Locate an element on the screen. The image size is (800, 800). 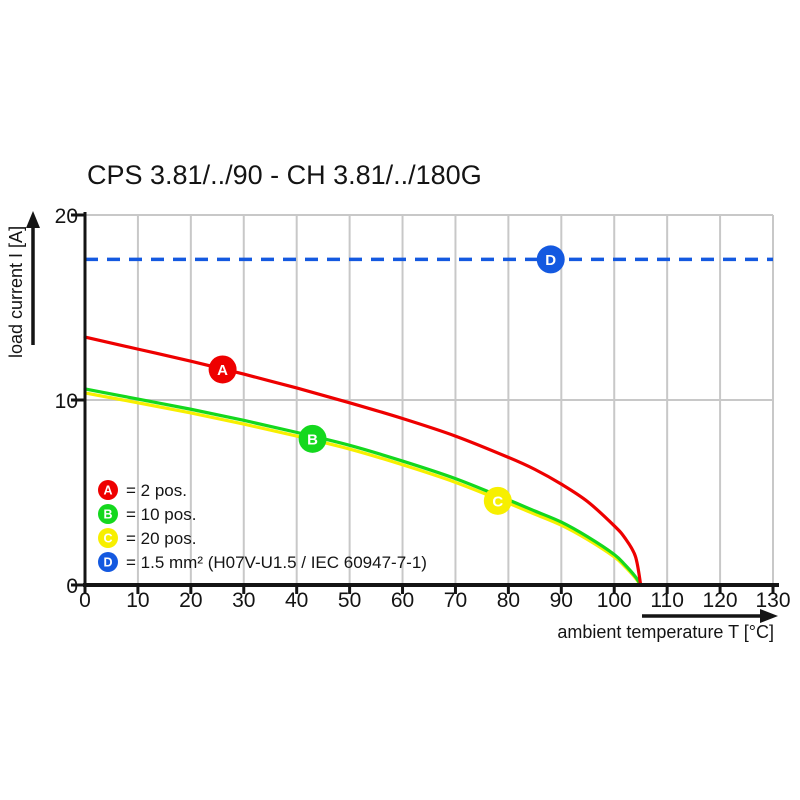
legend-marker-c-icon is located at coordinates (108, 538).